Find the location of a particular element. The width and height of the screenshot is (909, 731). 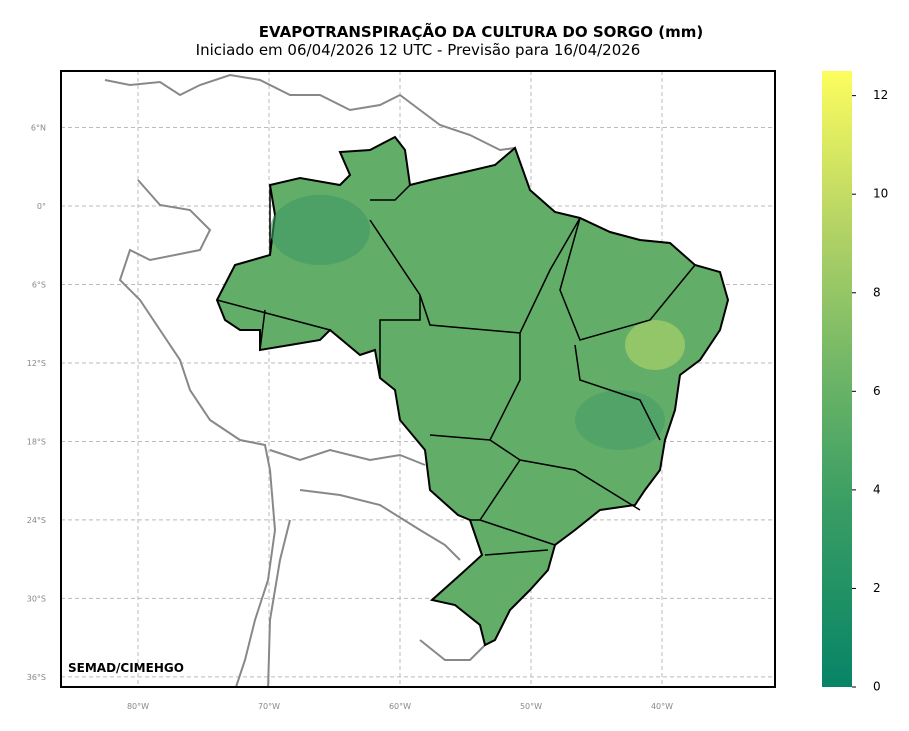

colorbar-label: 6 is located at coordinates (877, 391).